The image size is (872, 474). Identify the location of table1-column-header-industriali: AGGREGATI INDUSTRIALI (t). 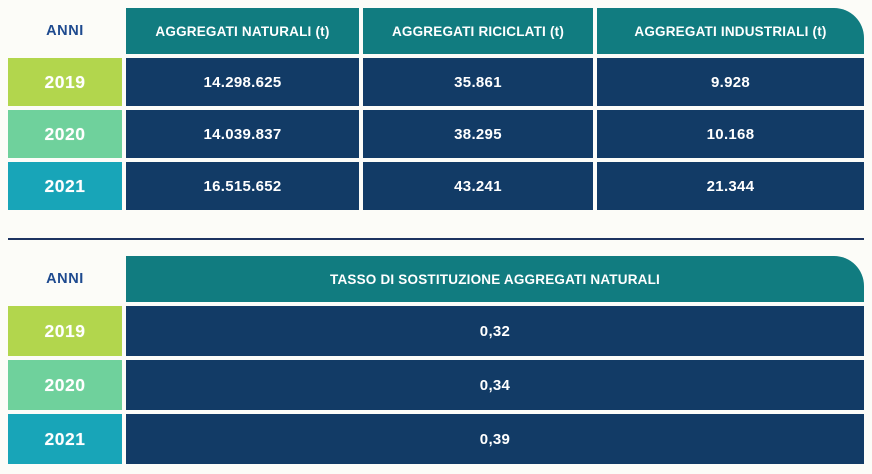
(730, 31).